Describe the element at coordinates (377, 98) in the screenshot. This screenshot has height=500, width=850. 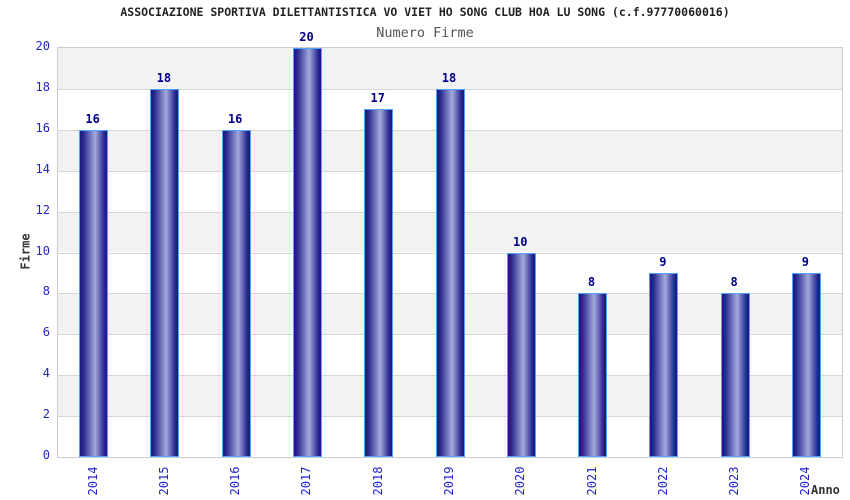
I see `bar-value-label: 17` at that location.